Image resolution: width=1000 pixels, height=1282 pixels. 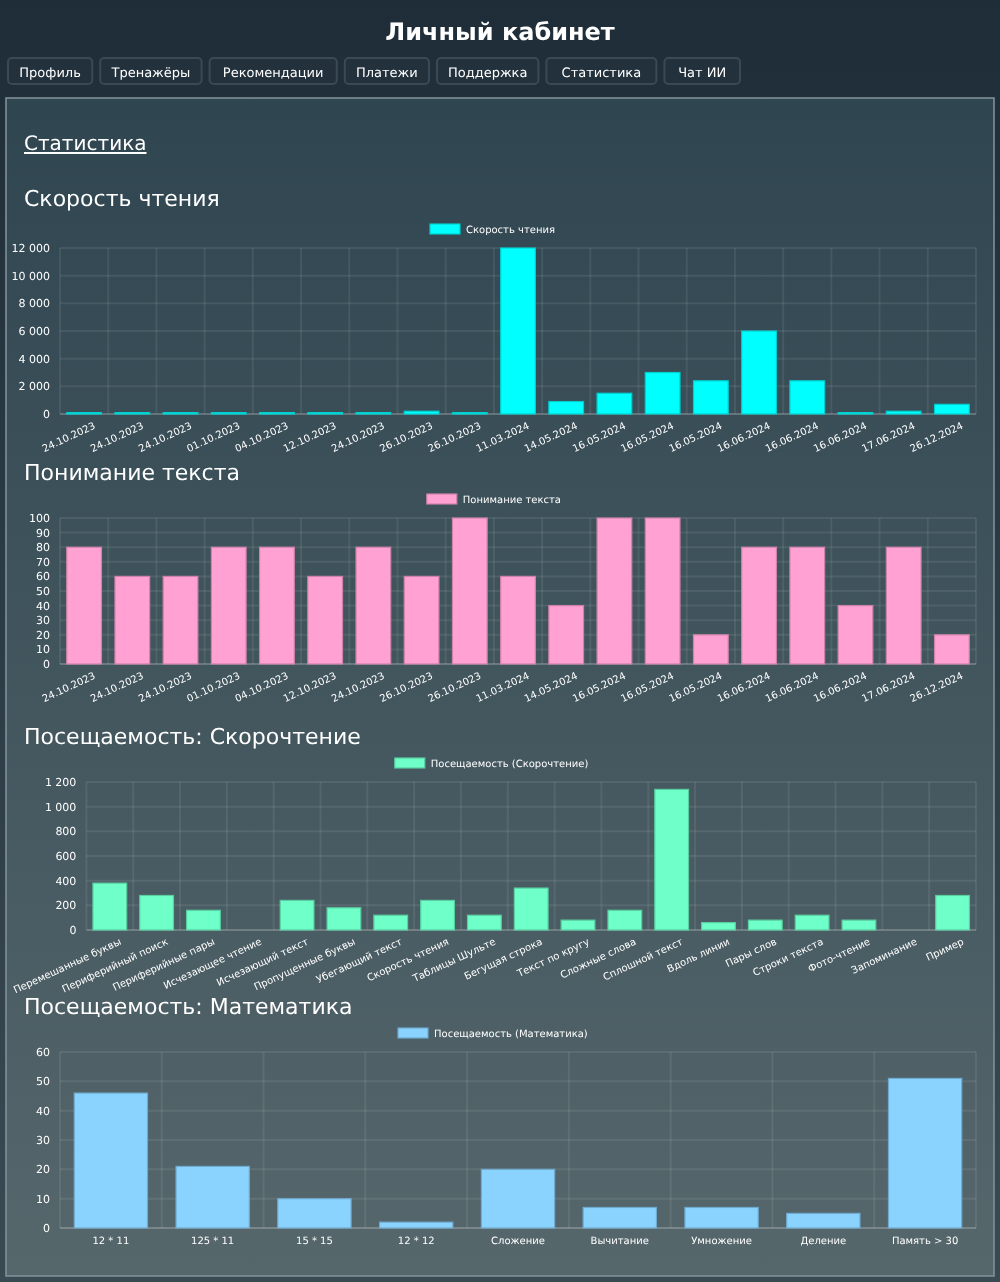 I want to click on text: Статистика, so click(x=85, y=145).